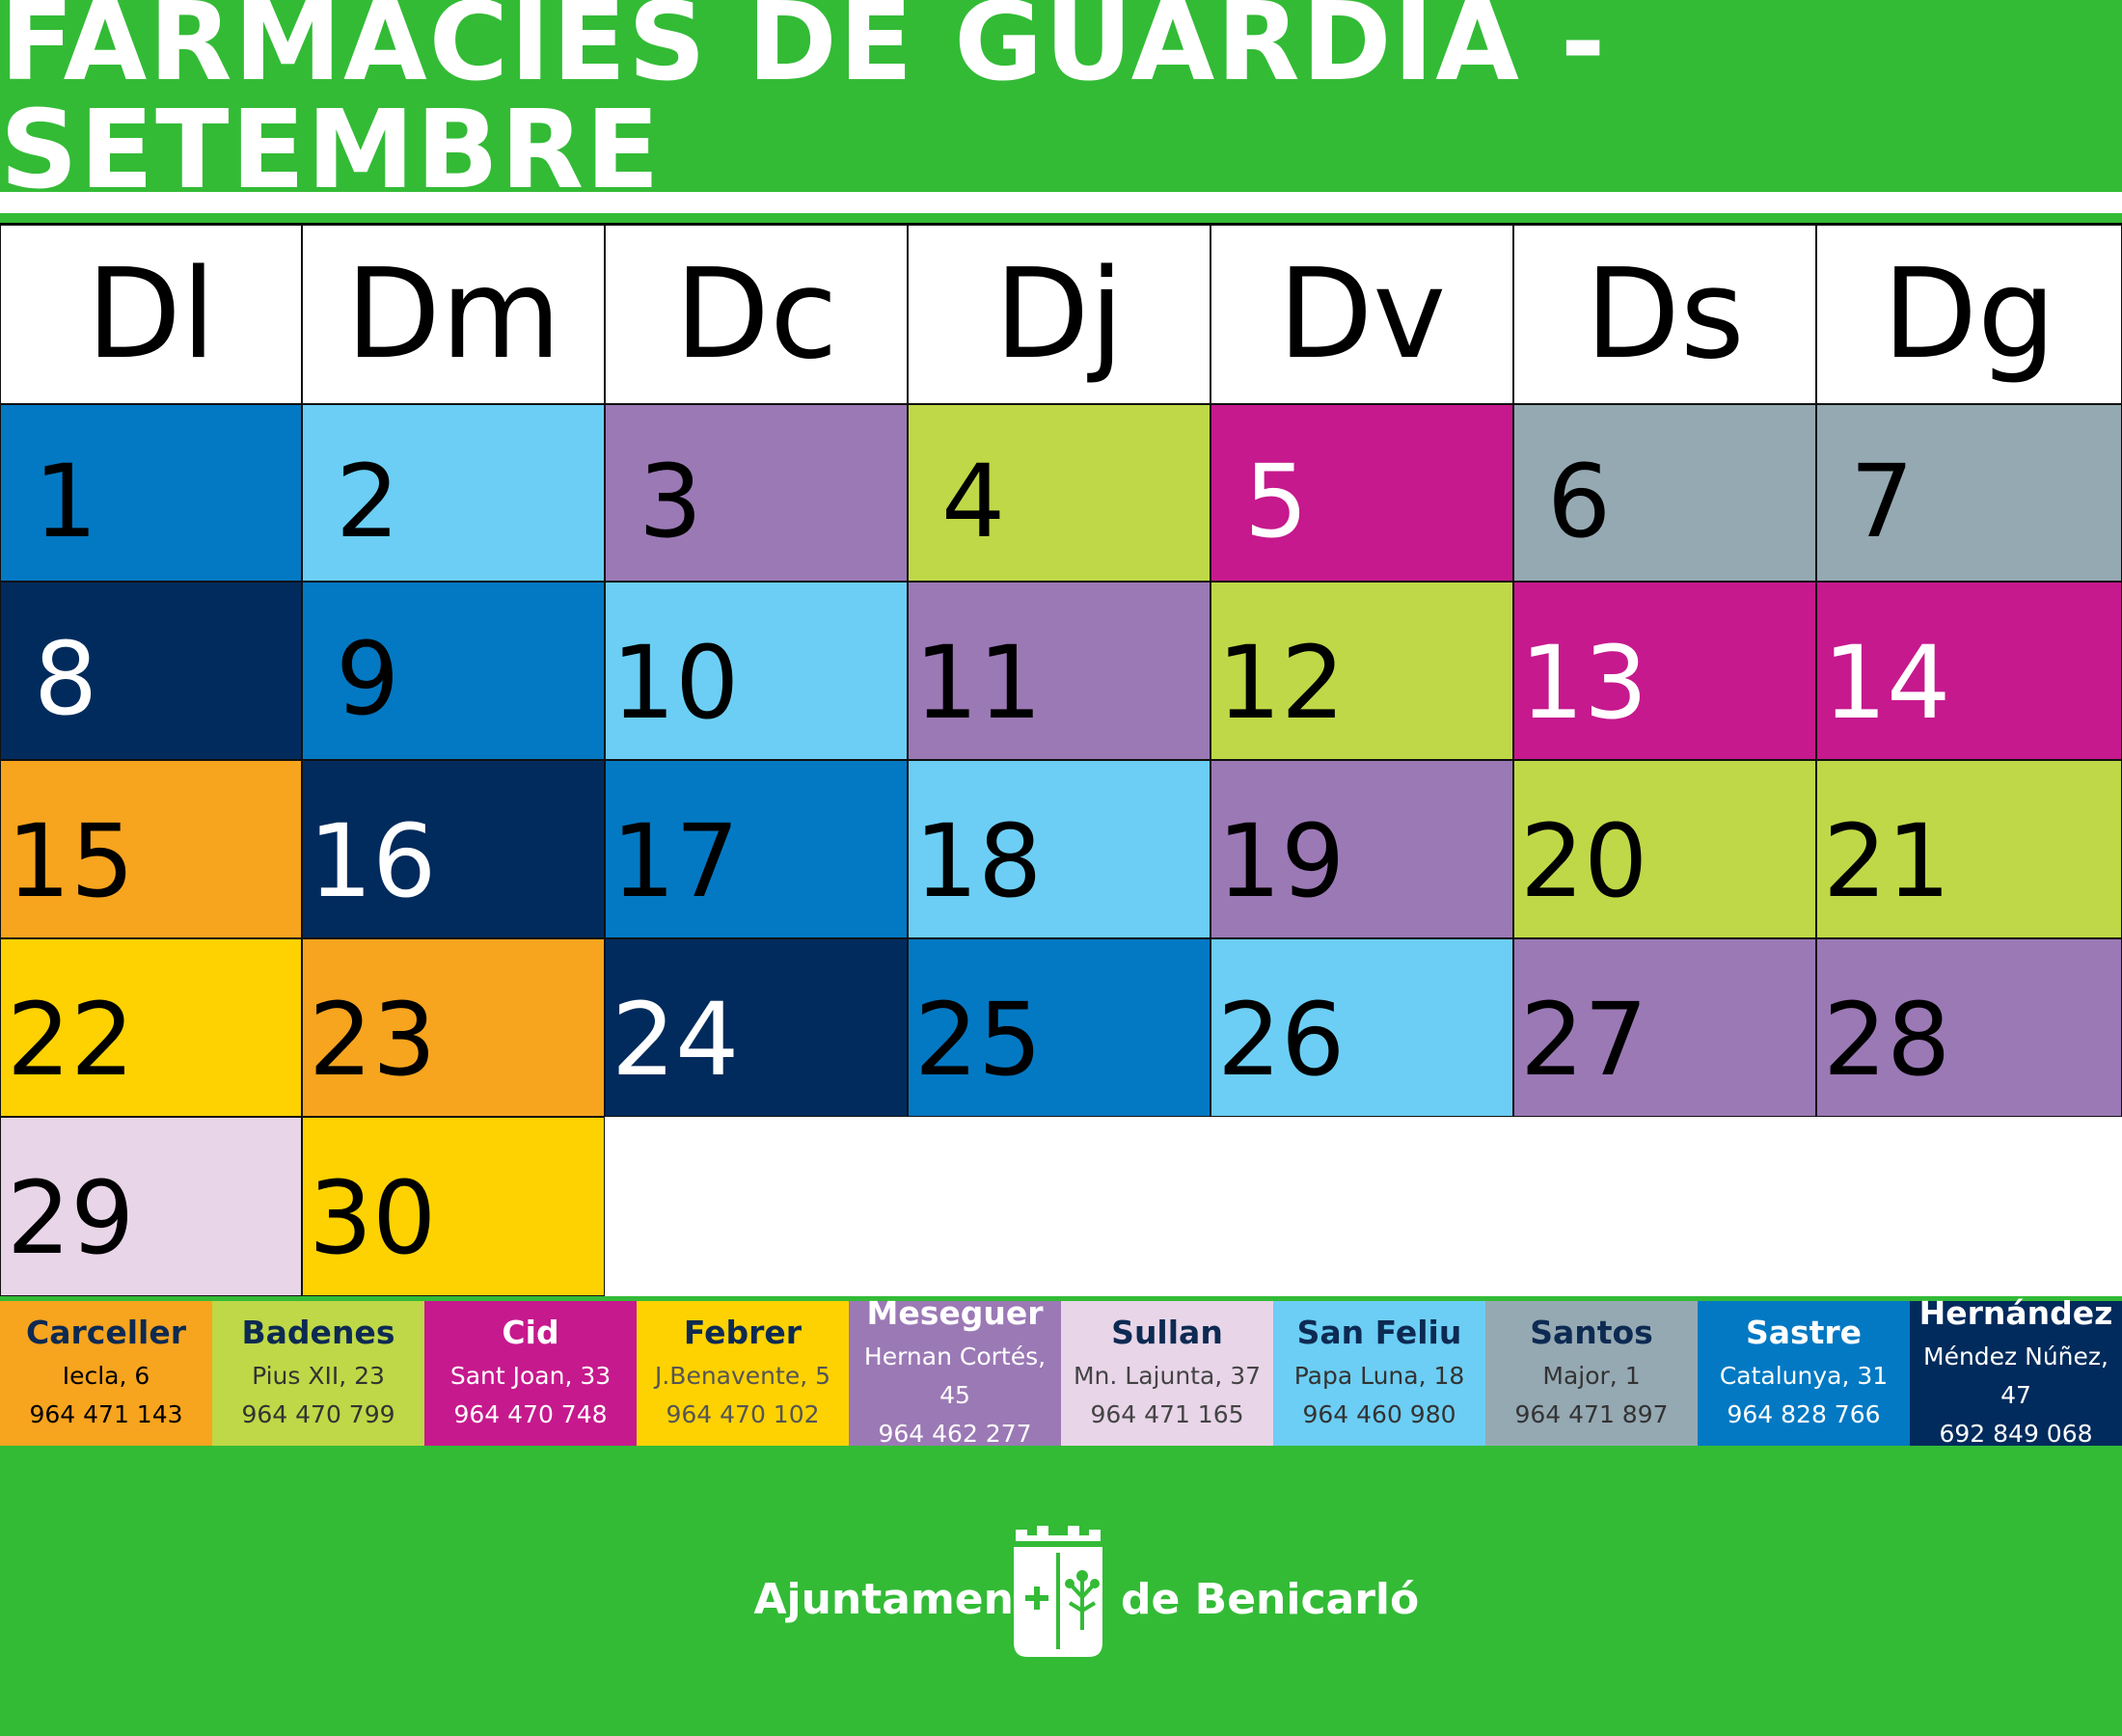 The height and width of the screenshot is (1736, 2122). What do you see at coordinates (1167, 1332) in the screenshot?
I see `pharmacy-name: Sullan` at bounding box center [1167, 1332].